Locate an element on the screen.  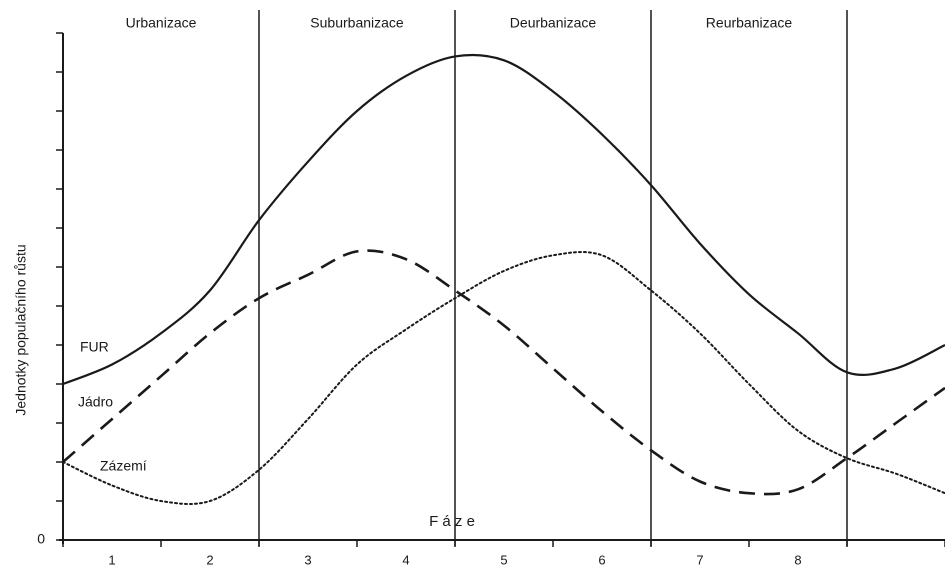
x-tick-label: 4 is located at coordinates (405, 559).